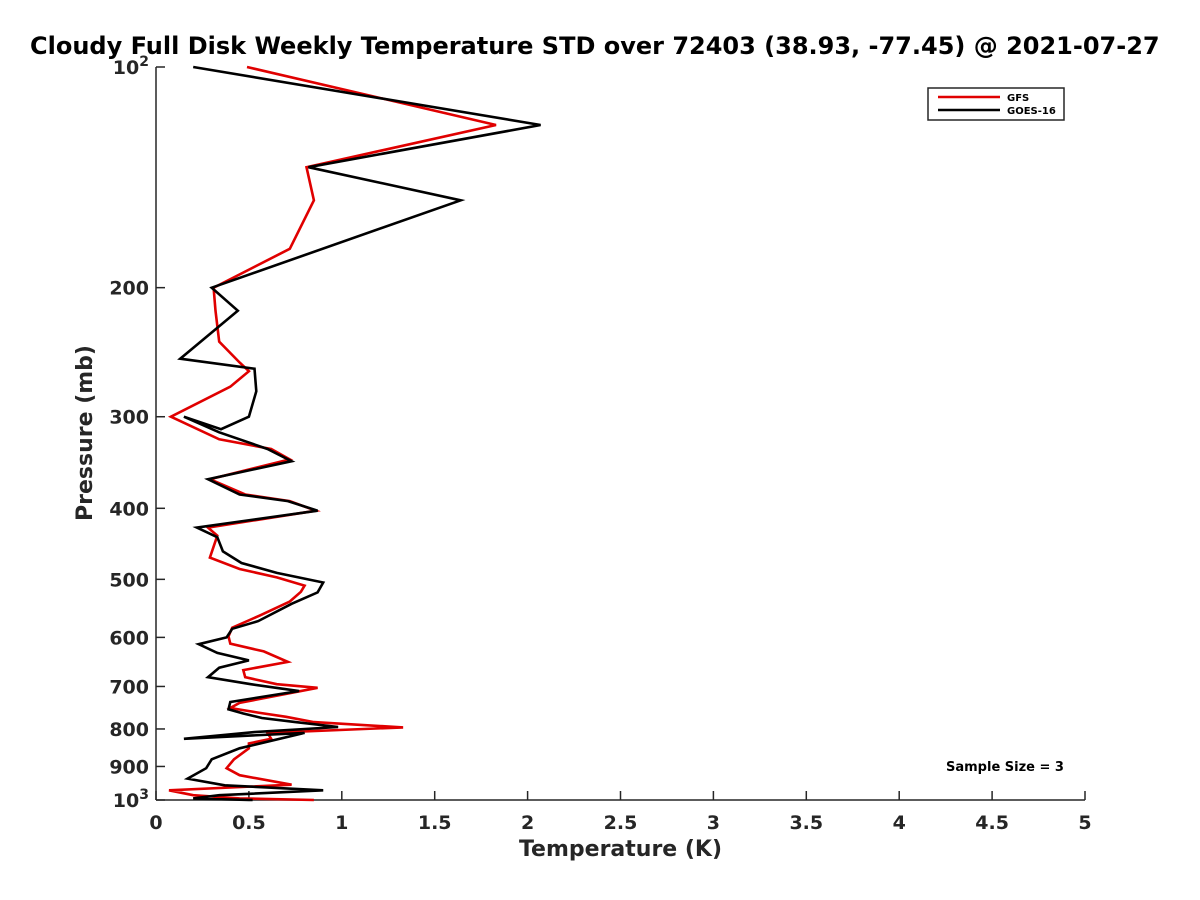  I want to click on y-tick-label: 300, so click(129, 418).